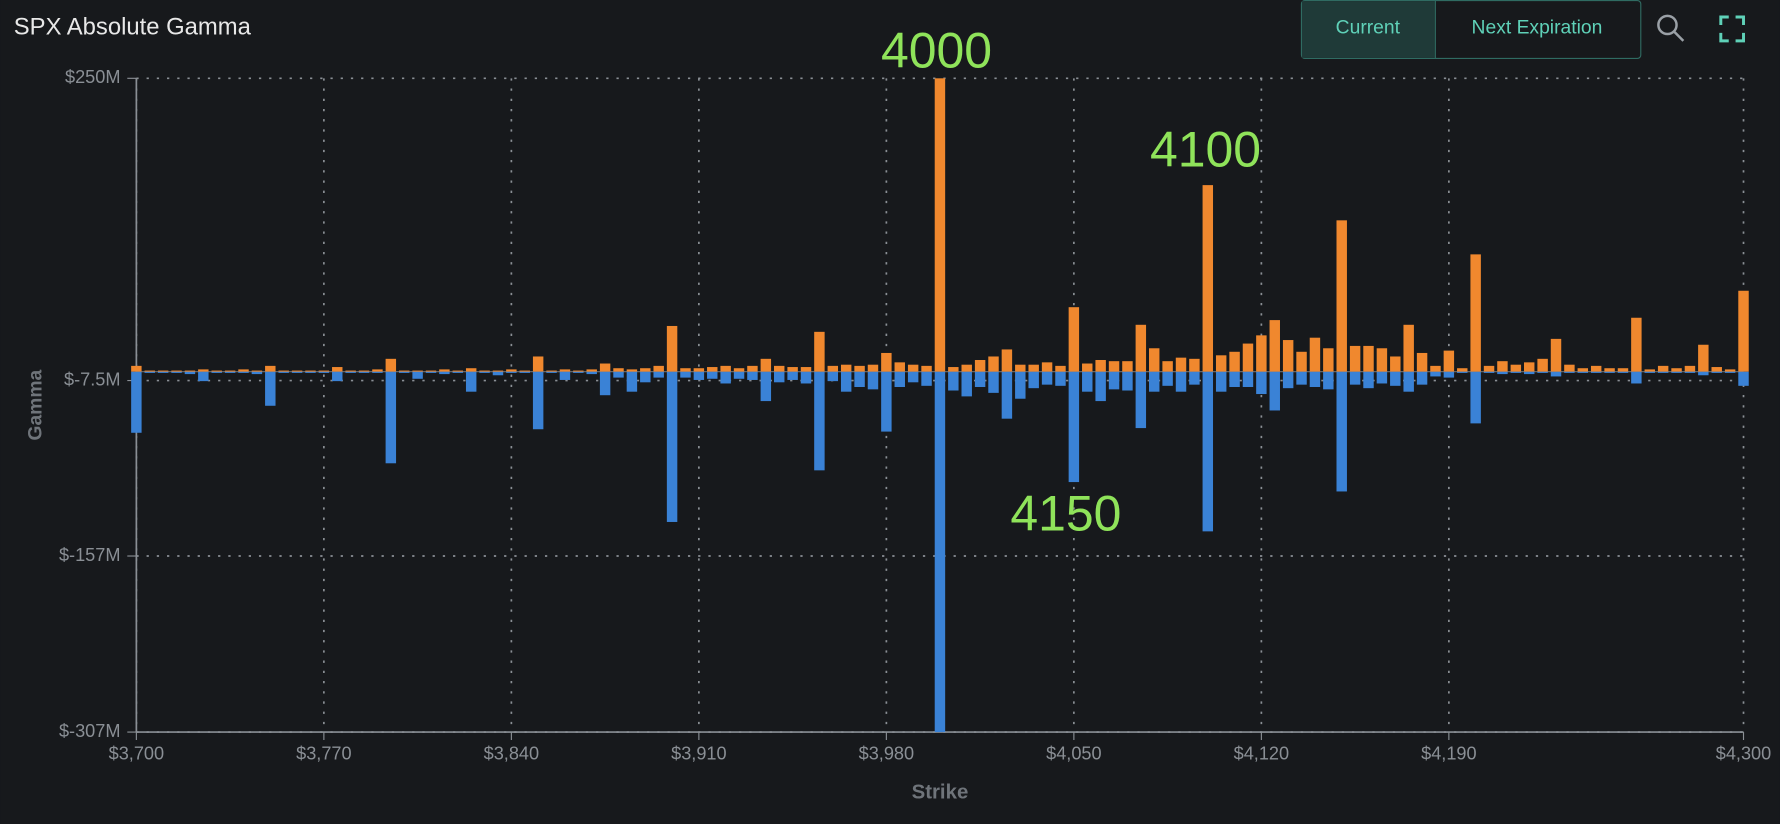 The height and width of the screenshot is (824, 1780). I want to click on y-axis-title: Gamma, so click(36, 405).